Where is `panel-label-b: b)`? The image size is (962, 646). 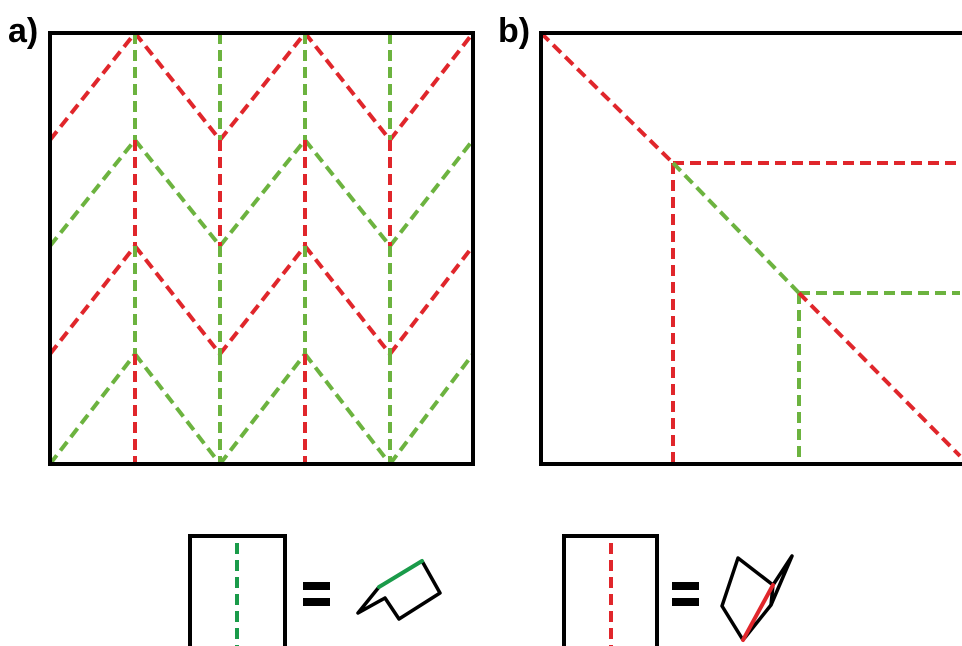 panel-label-b: b) is located at coordinates (514, 31).